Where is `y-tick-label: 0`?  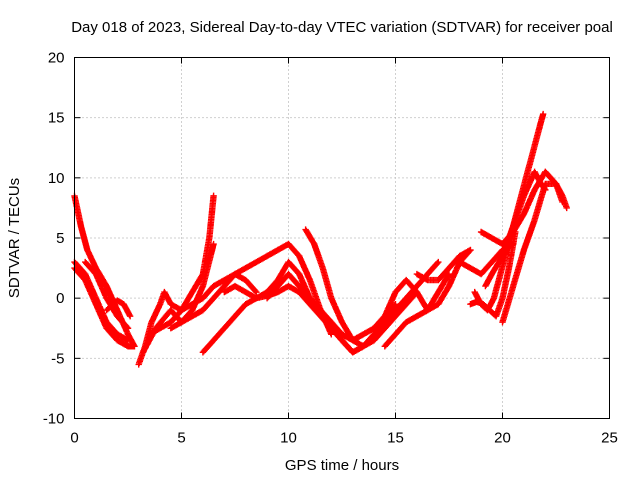 y-tick-label: 0 is located at coordinates (60, 298).